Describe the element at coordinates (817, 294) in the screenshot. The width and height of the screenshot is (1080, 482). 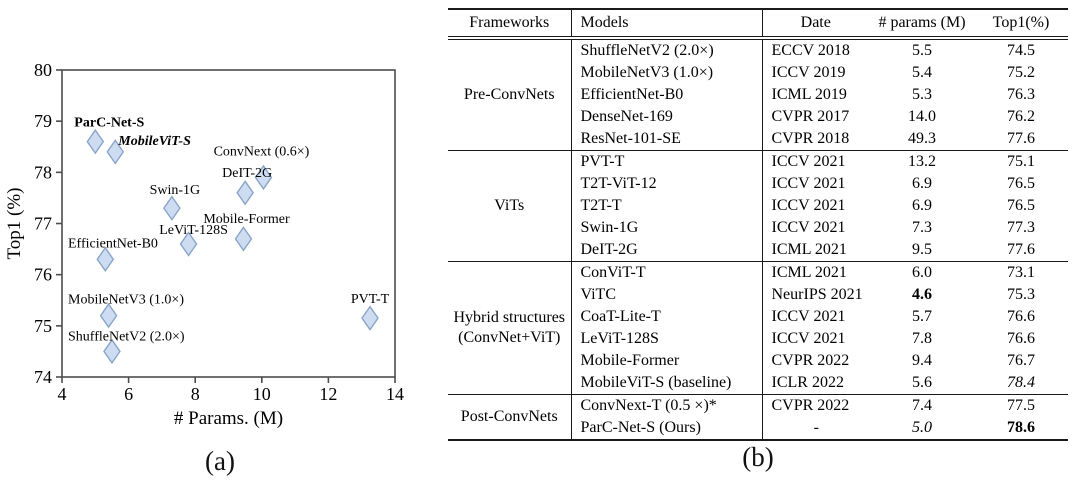
I see `cell-date: NeurIPS 2021` at that location.